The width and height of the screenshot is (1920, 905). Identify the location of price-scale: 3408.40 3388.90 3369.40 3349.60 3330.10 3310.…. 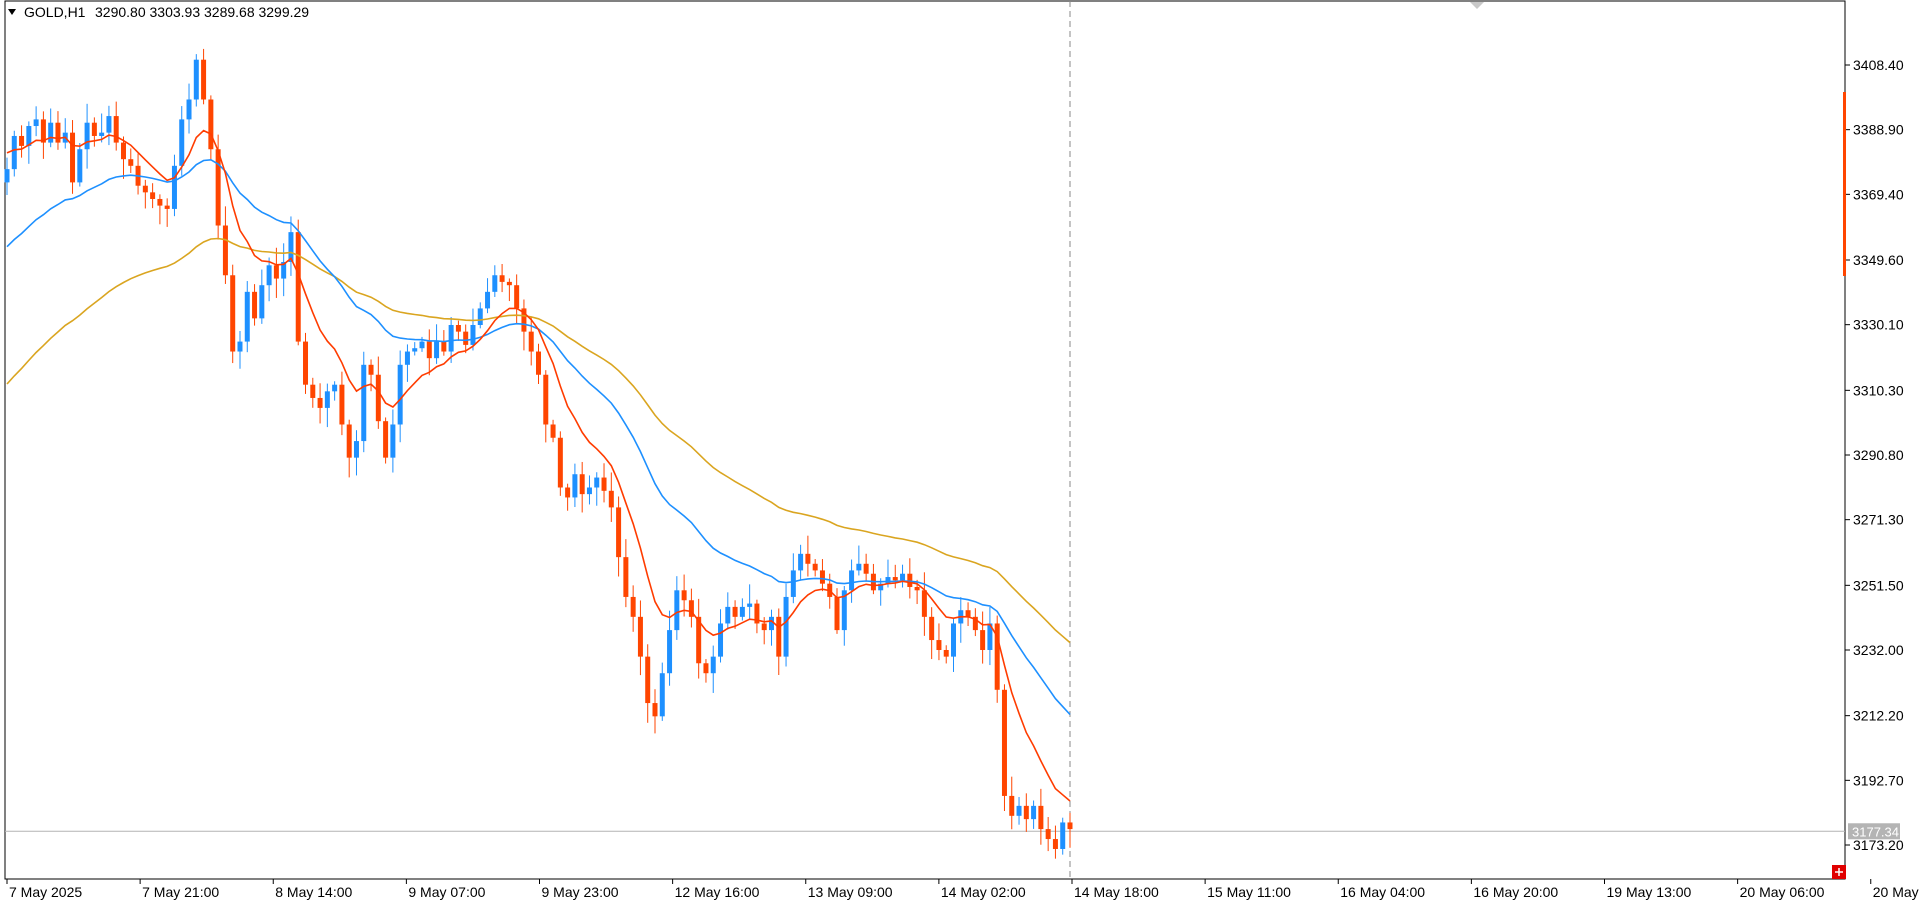
(1874, 455).